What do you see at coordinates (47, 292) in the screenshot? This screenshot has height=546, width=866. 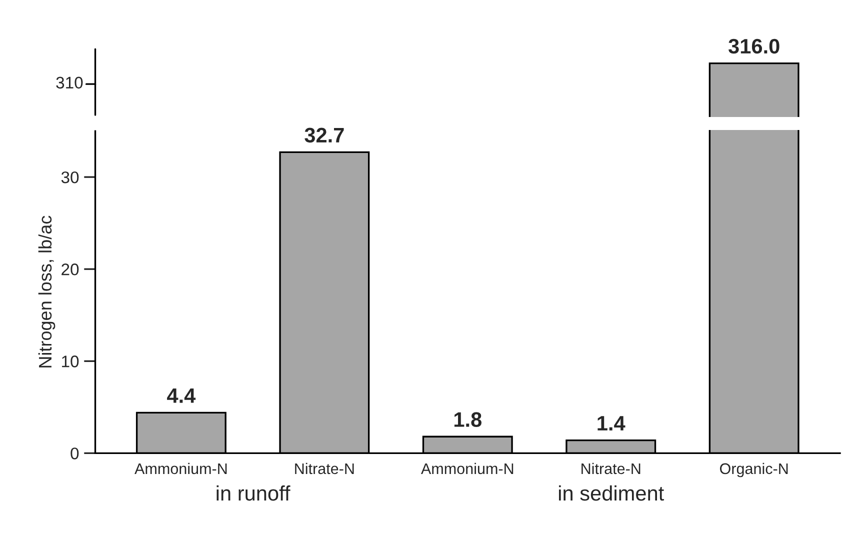 I see `y-axis-title: Nitrogen loss, lb/ac` at bounding box center [47, 292].